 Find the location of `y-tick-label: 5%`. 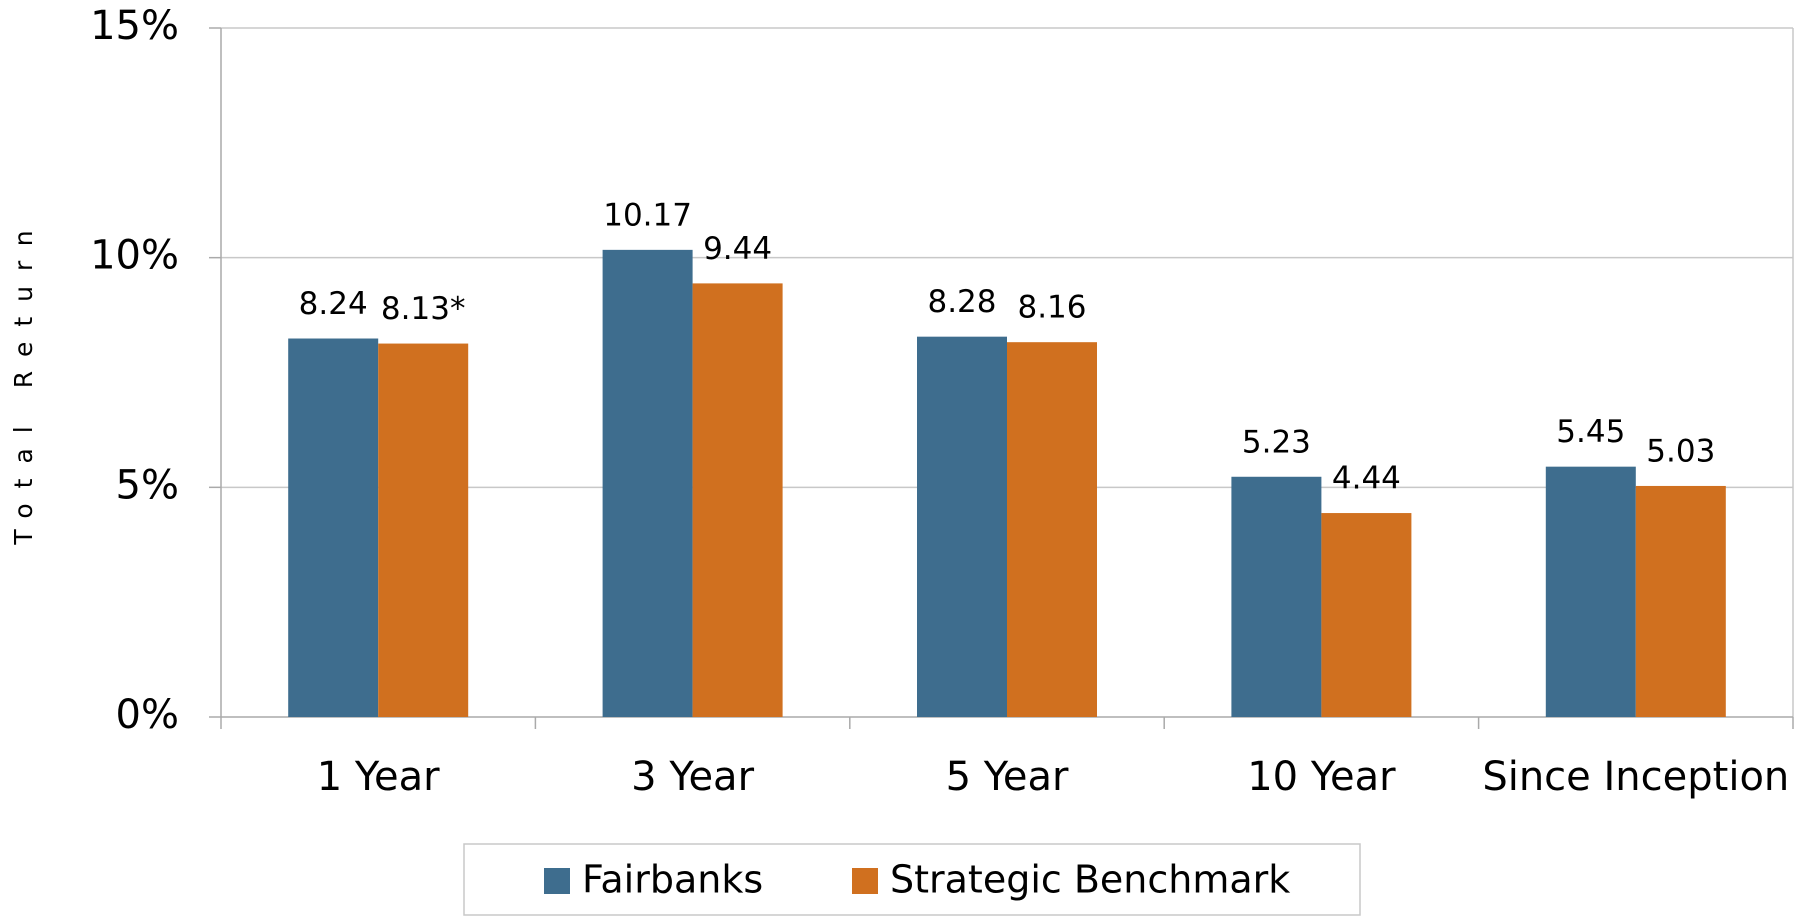

y-tick-label: 5% is located at coordinates (147, 485).